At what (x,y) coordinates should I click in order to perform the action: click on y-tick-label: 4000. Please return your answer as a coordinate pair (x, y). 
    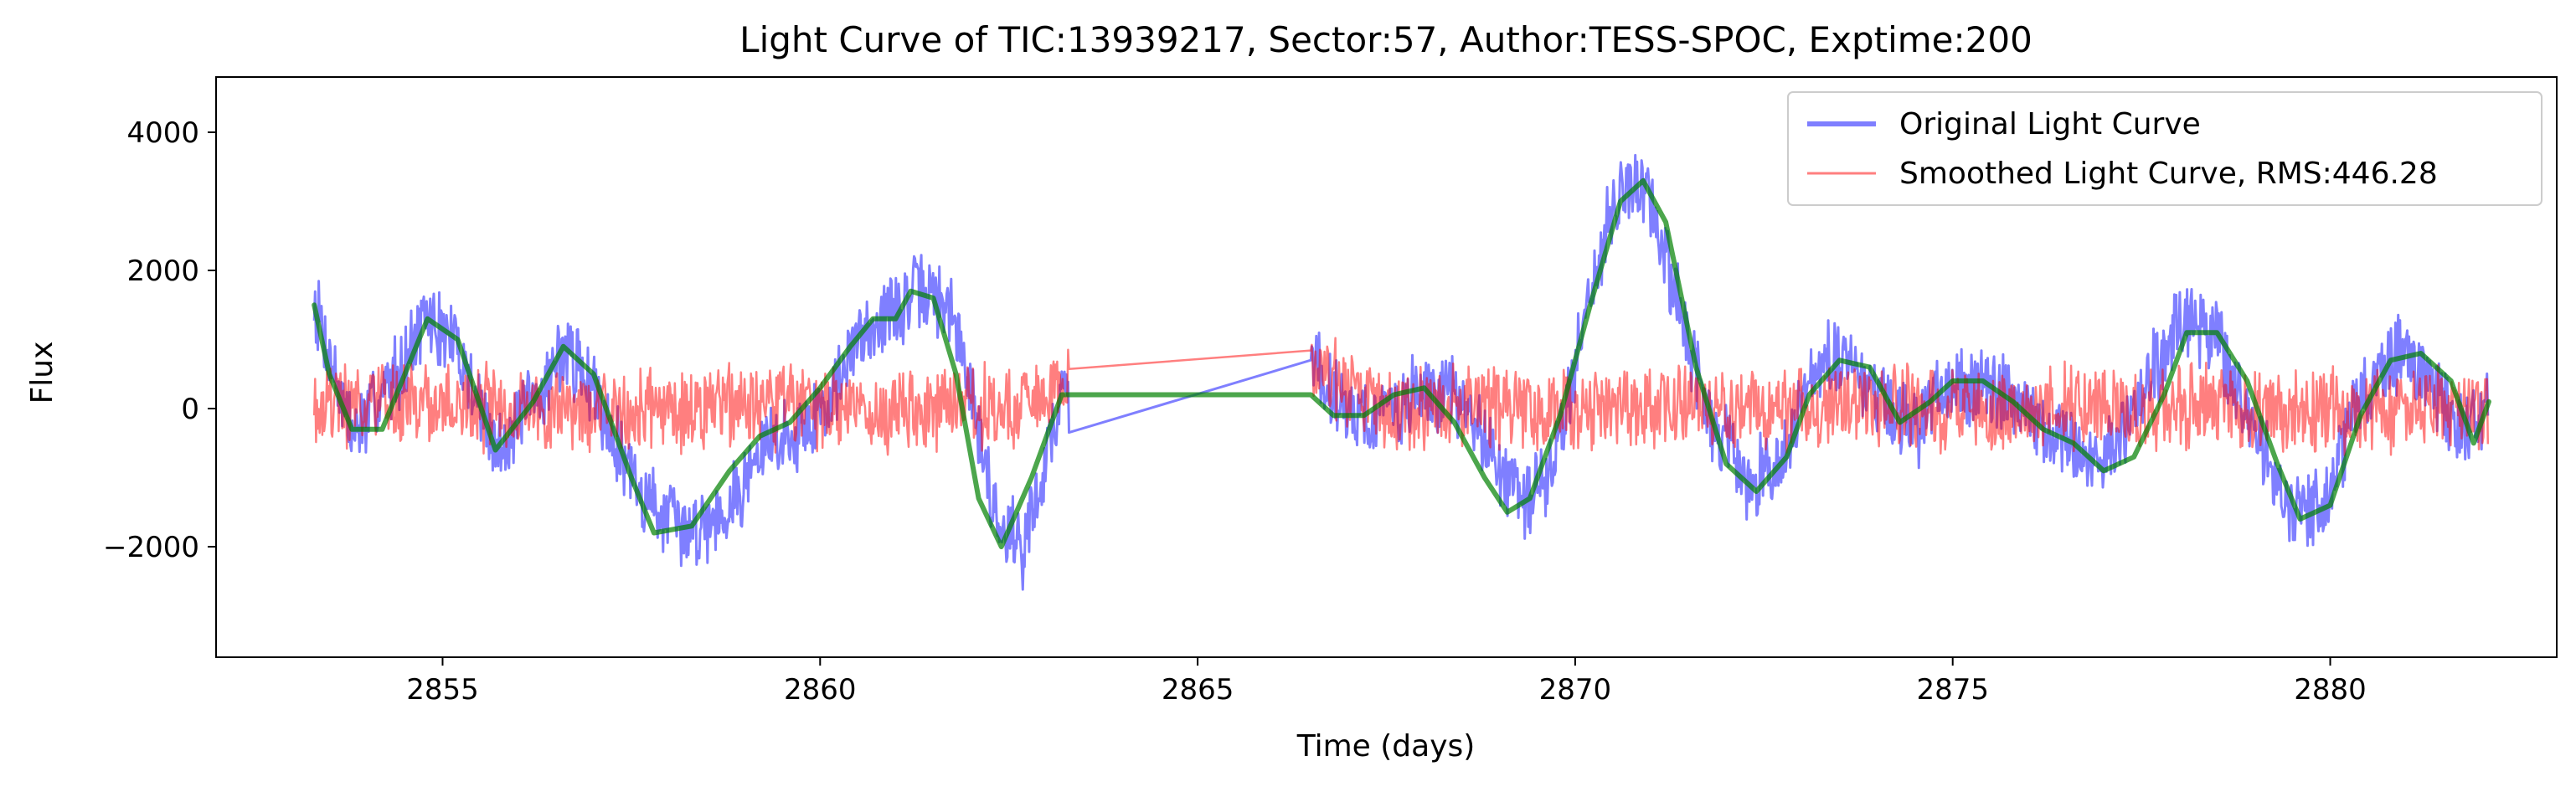
    Looking at the image, I should click on (162, 133).